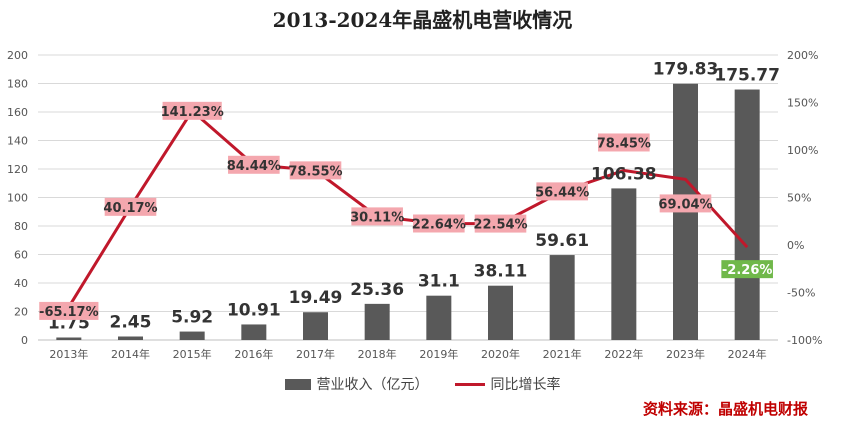 This screenshot has width=845, height=422. I want to click on growth-label: 56.44%, so click(562, 192).